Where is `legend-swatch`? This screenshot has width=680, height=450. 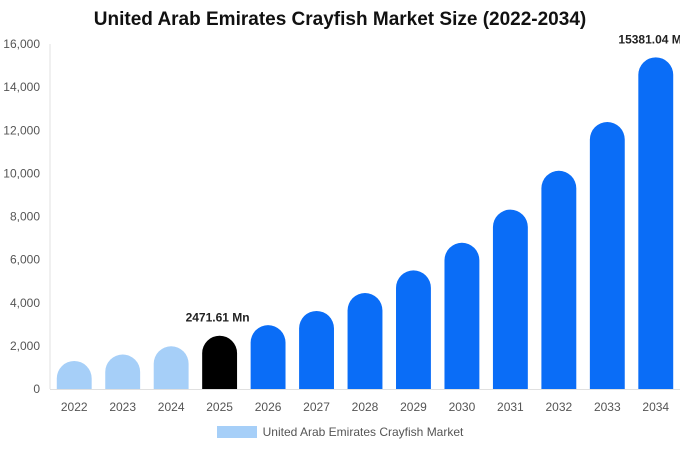
legend-swatch is located at coordinates (236, 432).